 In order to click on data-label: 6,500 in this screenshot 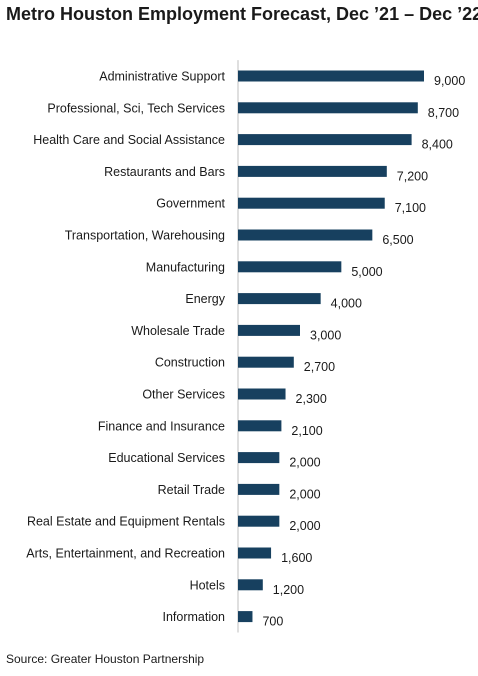, I will do `click(397, 240)`.